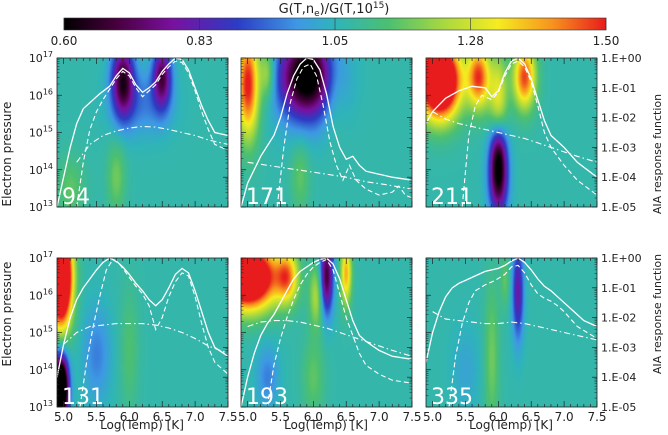 The image size is (668, 435). What do you see at coordinates (76, 197) in the screenshot?
I see `panel-label: 94` at bounding box center [76, 197].